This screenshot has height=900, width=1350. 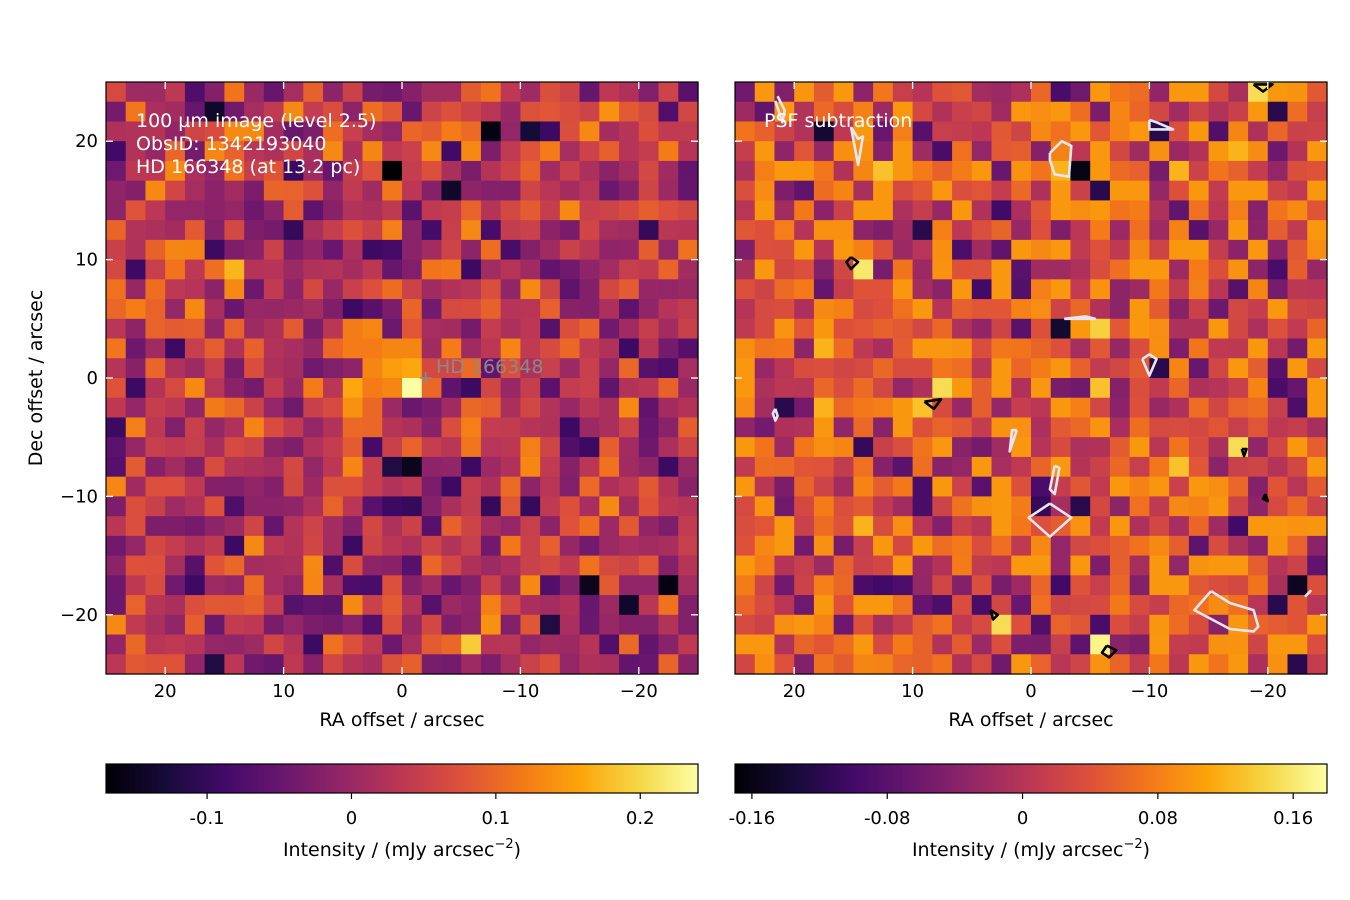 What do you see at coordinates (1021, 811) in the screenshot?
I see `right-colorbar-ticks: -0.16 -0.08 0 0.08 0.16` at bounding box center [1021, 811].